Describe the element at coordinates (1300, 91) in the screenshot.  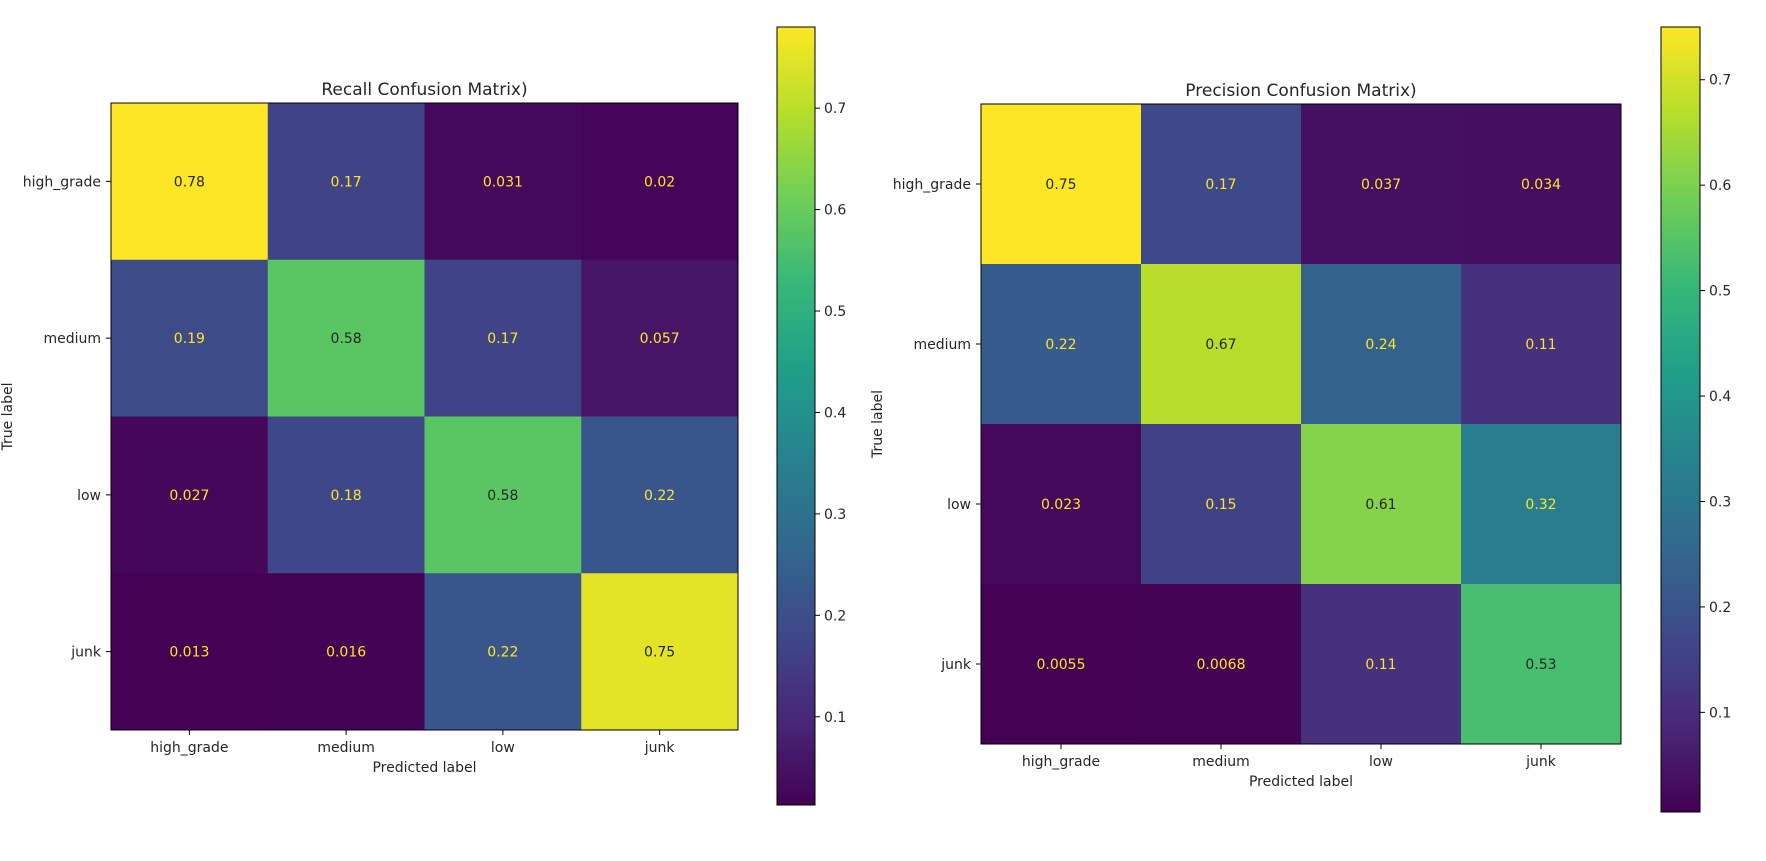
I see `chart-title: Precision Confusion Matrix)` at that location.